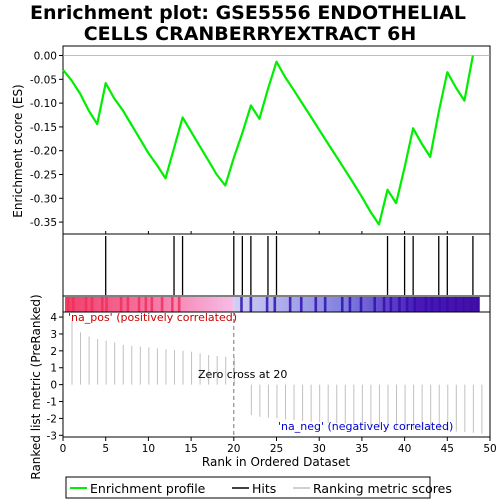  I want to click on x-tick-label: 40, so click(404, 449).